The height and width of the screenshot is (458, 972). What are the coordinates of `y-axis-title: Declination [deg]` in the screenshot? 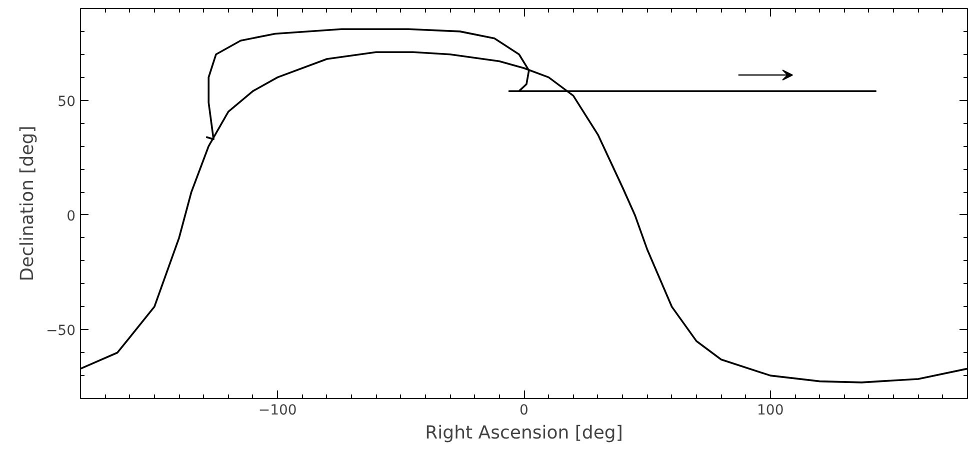 It's located at (27, 204).